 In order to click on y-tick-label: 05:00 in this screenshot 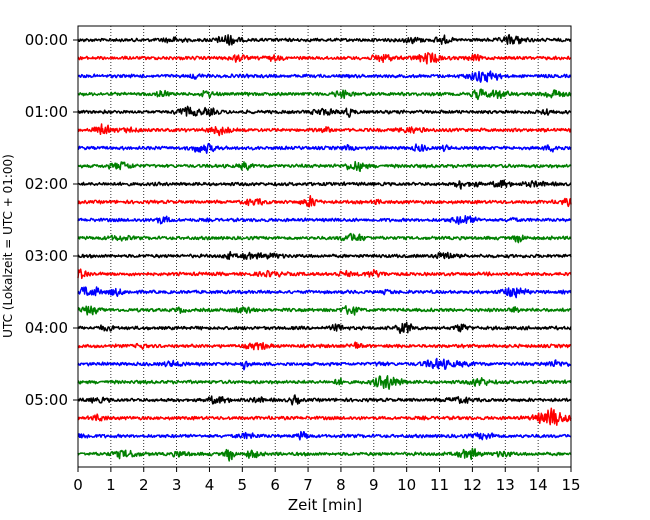, I will do `click(46, 400)`.